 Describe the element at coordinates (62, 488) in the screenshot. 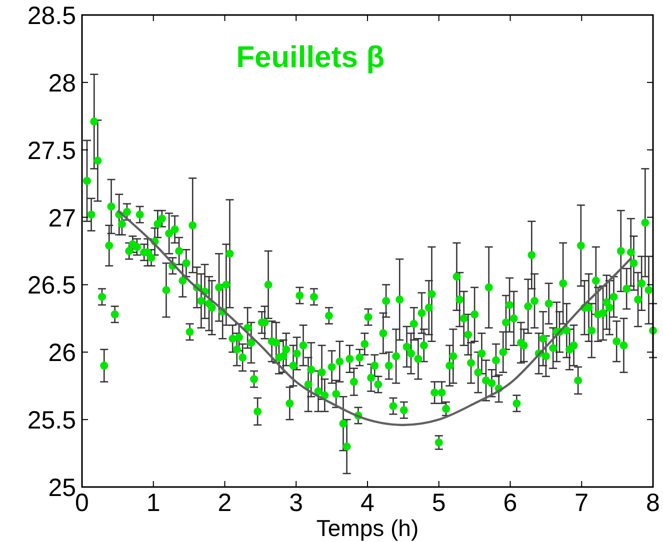

I see `y-tick-label: 25` at that location.